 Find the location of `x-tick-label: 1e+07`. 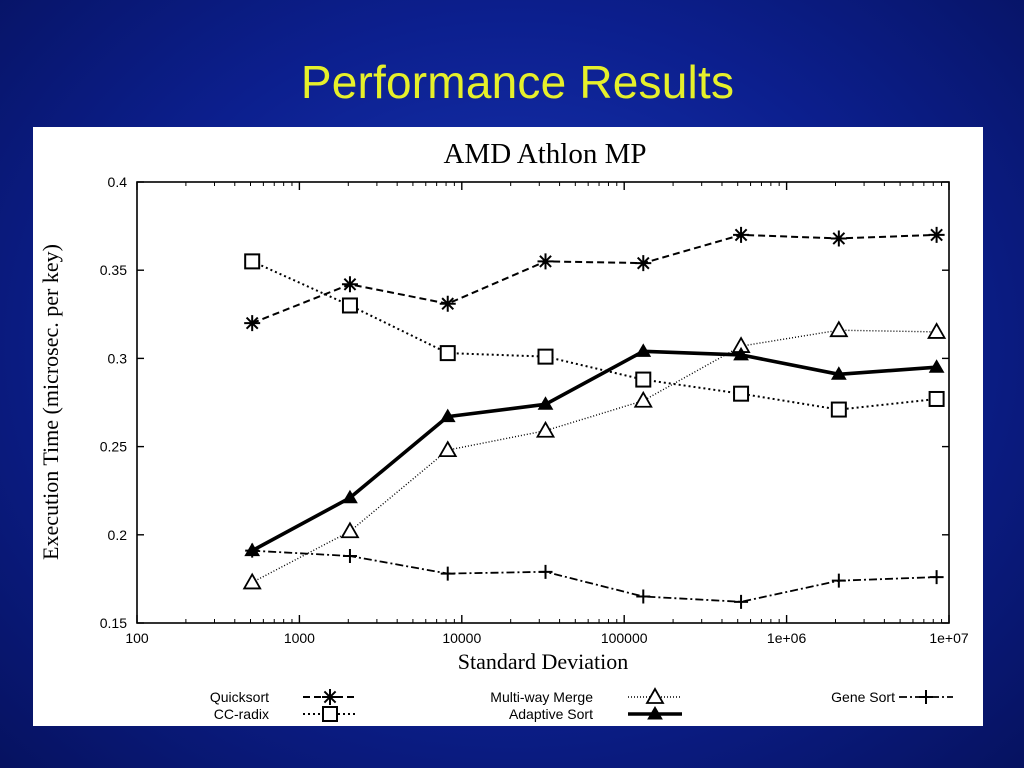

x-tick-label: 1e+07 is located at coordinates (949, 638).